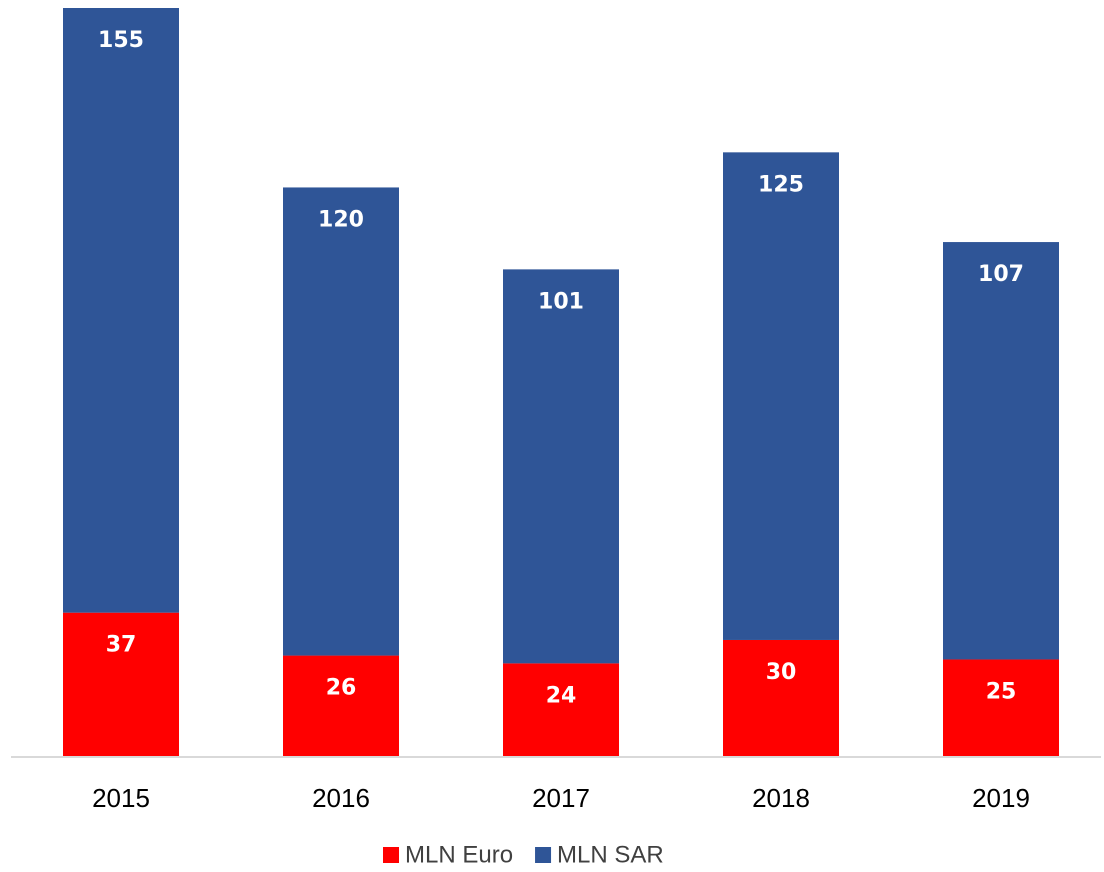 This screenshot has height=872, width=1104. Describe the element at coordinates (781, 672) in the screenshot. I see `data-label: 30` at that location.